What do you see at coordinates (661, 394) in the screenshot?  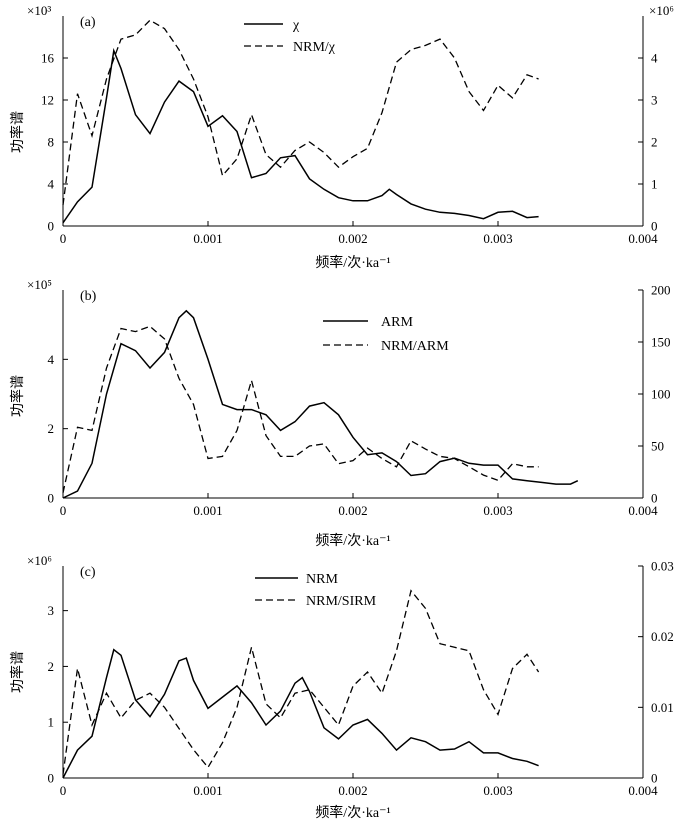 I see `right-y-tick-label: 100` at bounding box center [661, 394].